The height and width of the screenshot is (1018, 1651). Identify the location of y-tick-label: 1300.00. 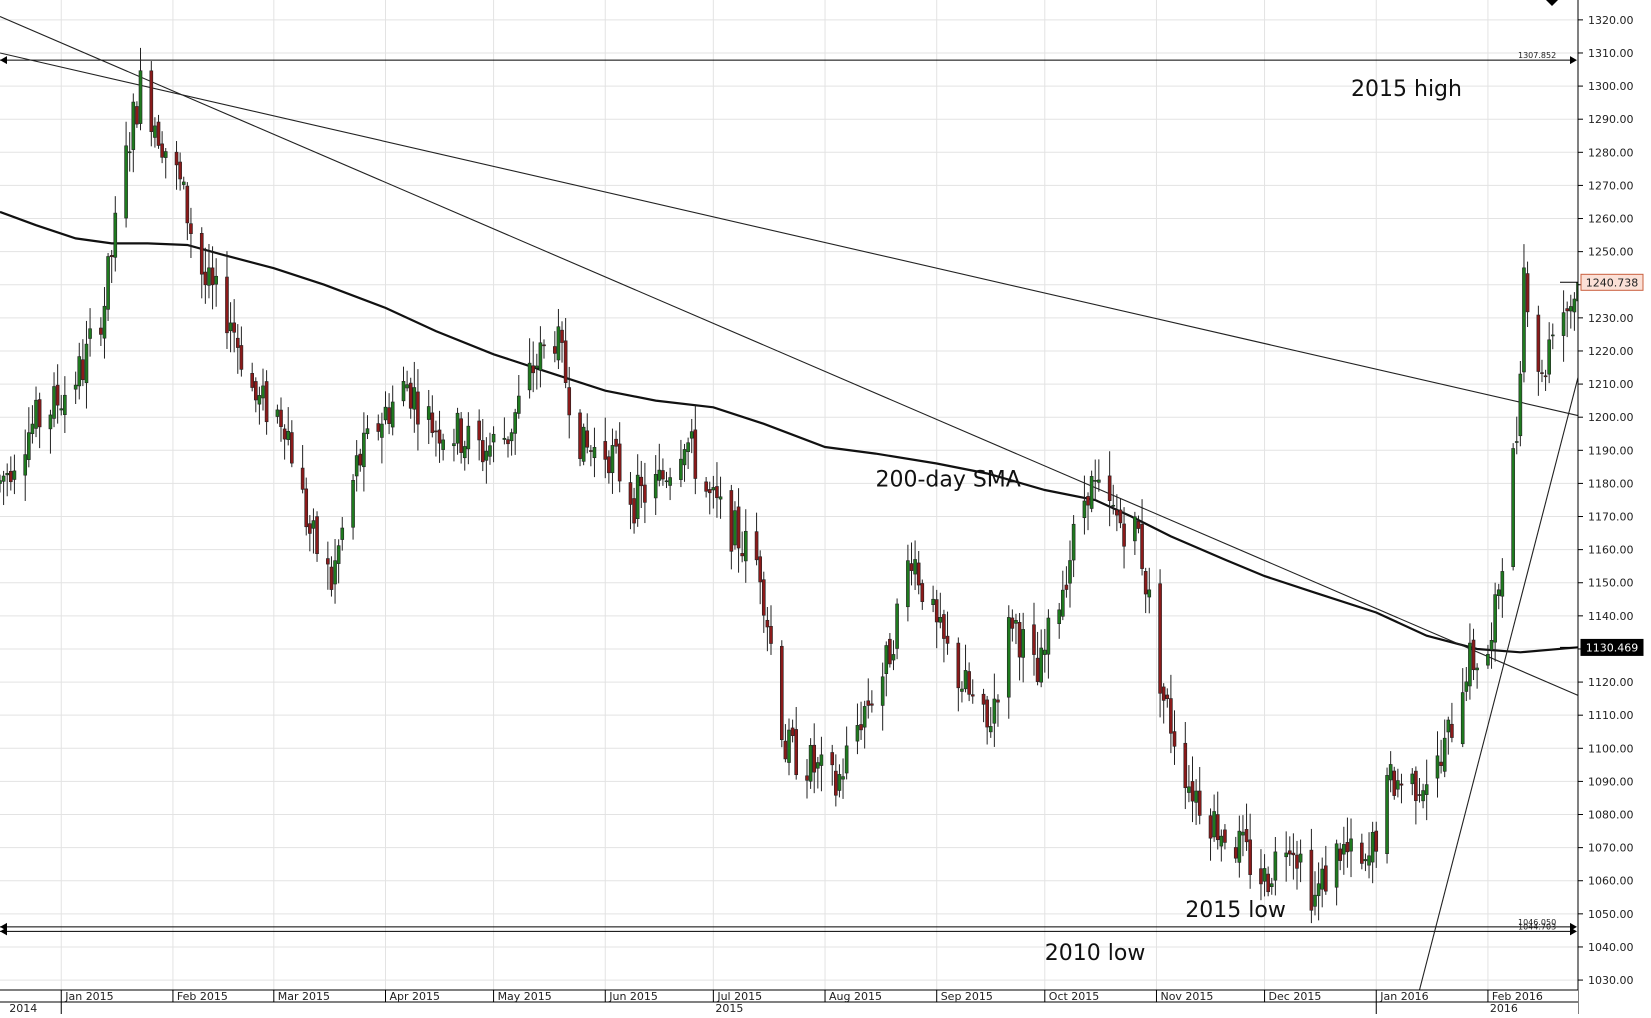
(1611, 86).